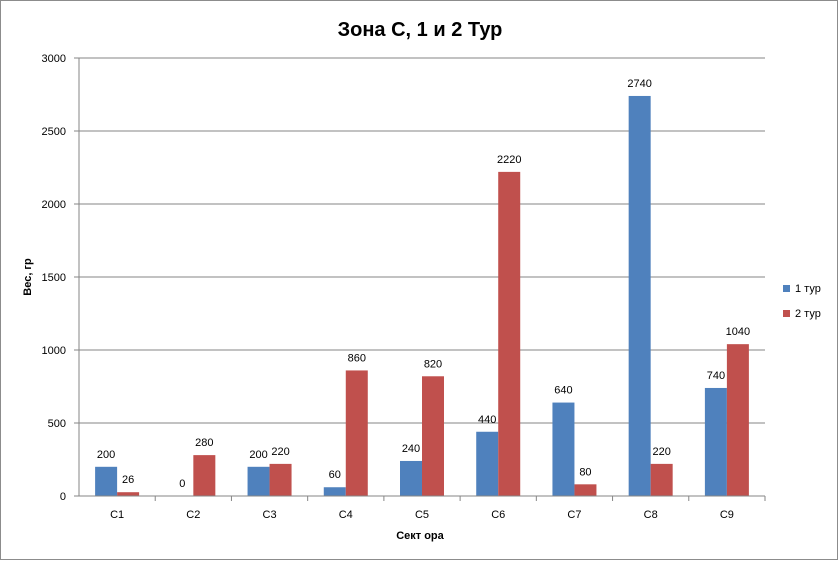 The image size is (838, 564). Describe the element at coordinates (433, 364) in the screenshot. I see `data-label: 820` at that location.